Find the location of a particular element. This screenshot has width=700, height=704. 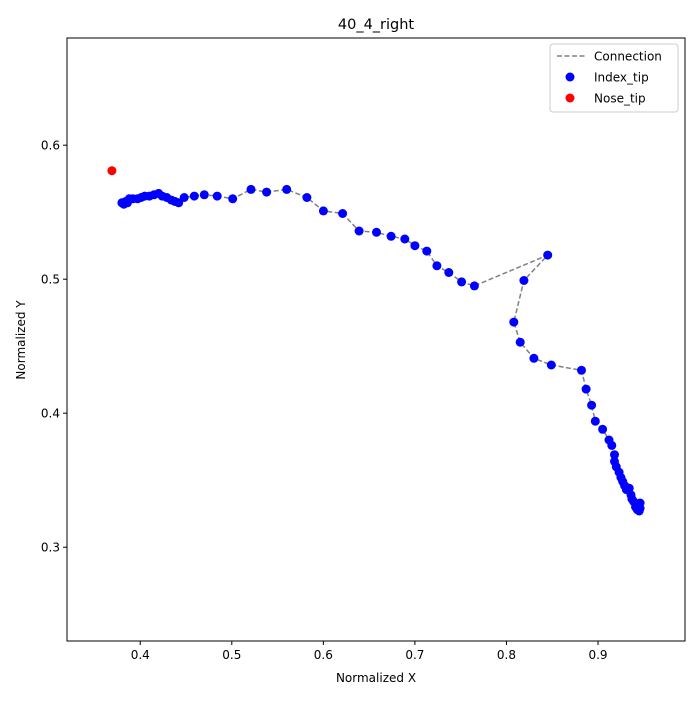

y-tick-label: 0.3 is located at coordinates (50, 548).